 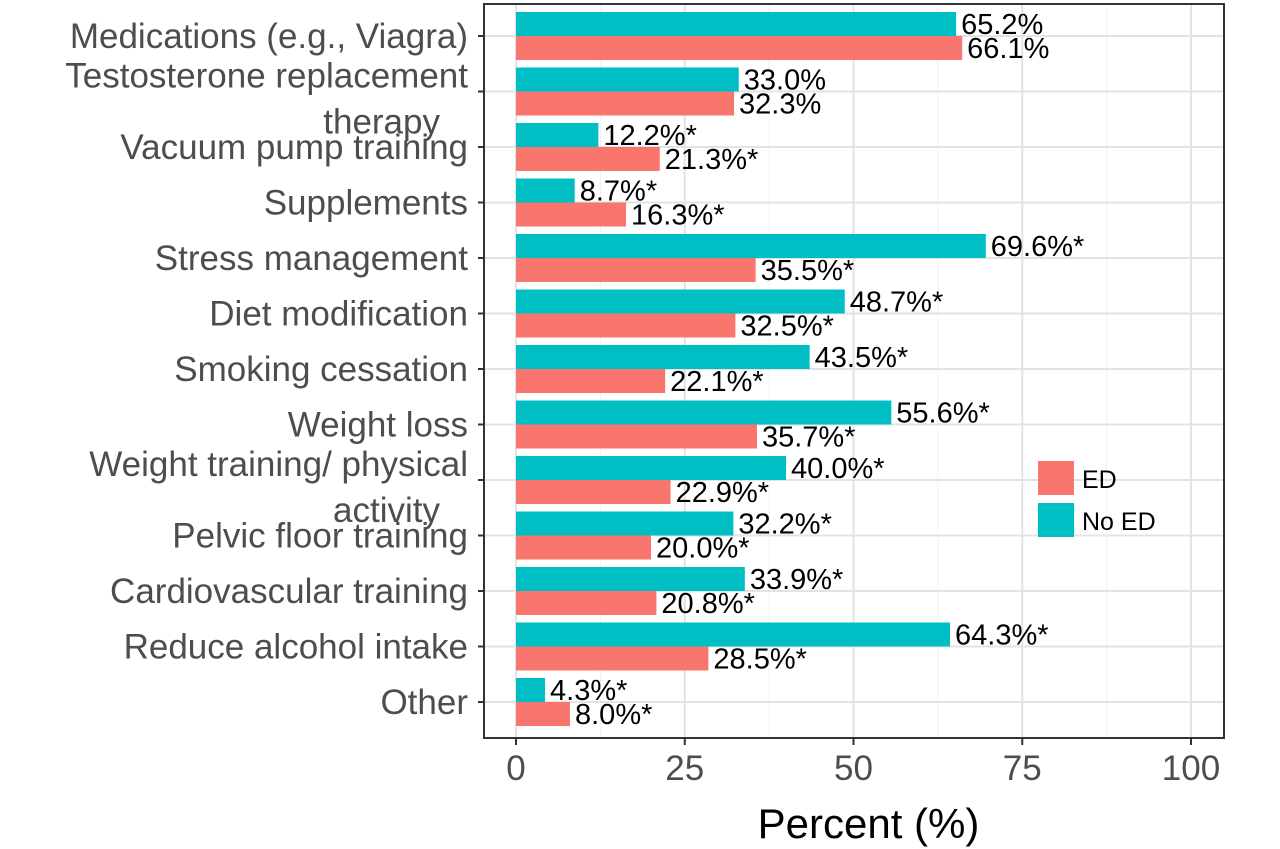 I want to click on data-label: 8.0%*, so click(x=613, y=715).